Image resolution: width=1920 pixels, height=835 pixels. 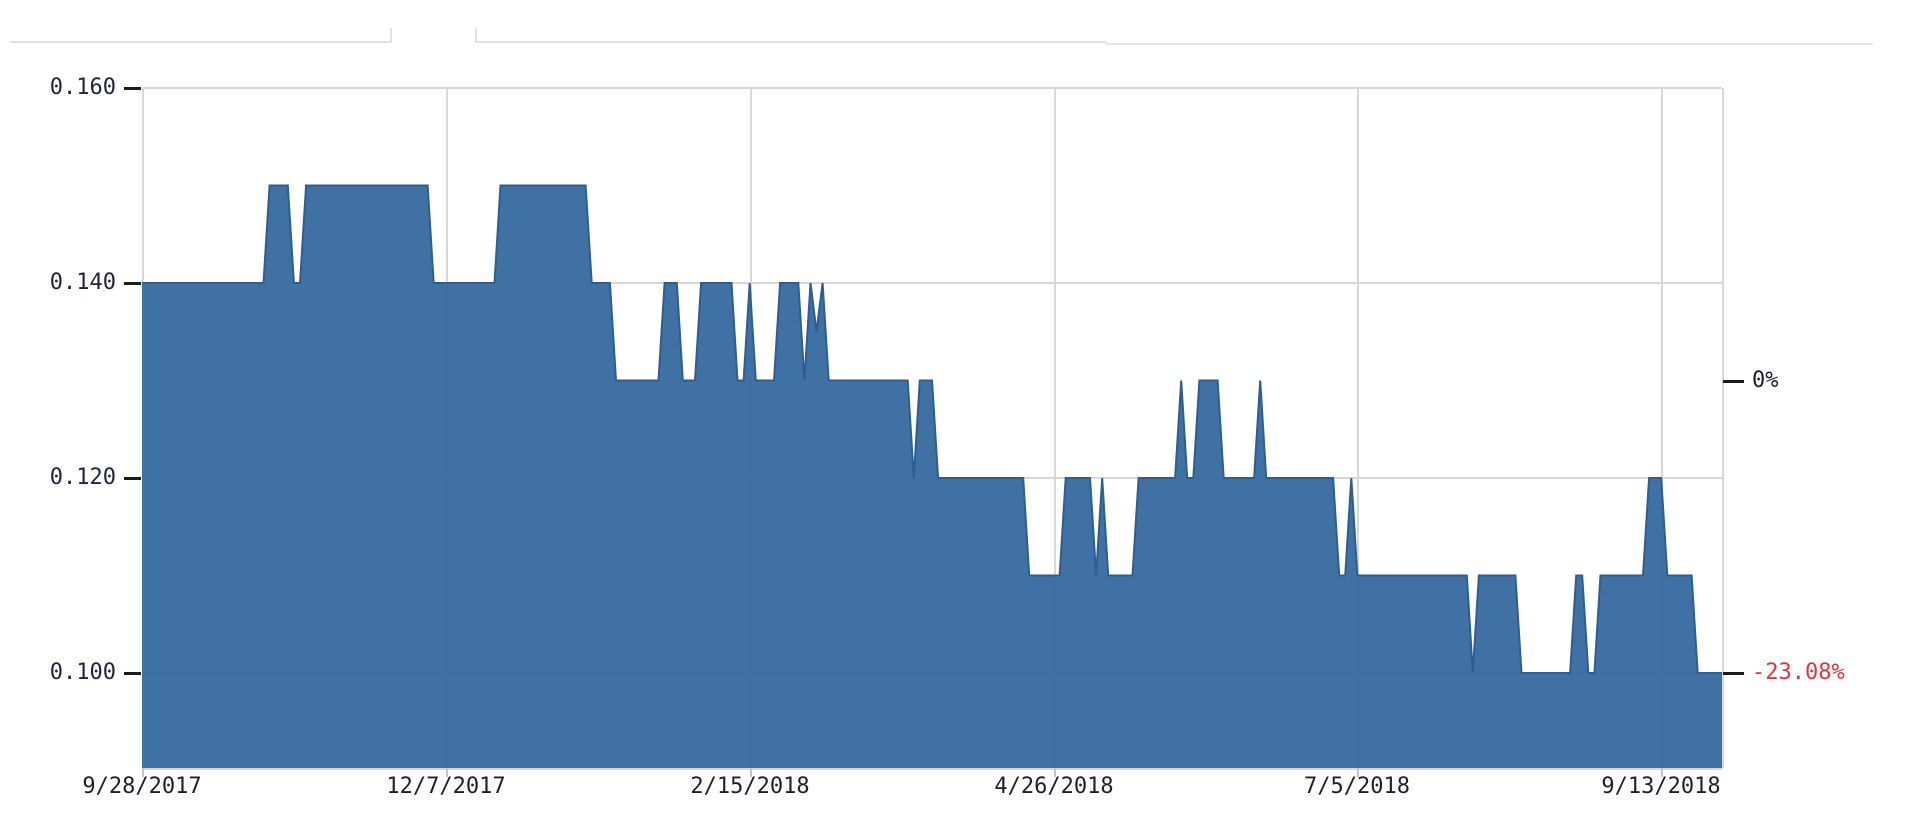 I want to click on top-panel-edge-right, so click(x=1489, y=44).